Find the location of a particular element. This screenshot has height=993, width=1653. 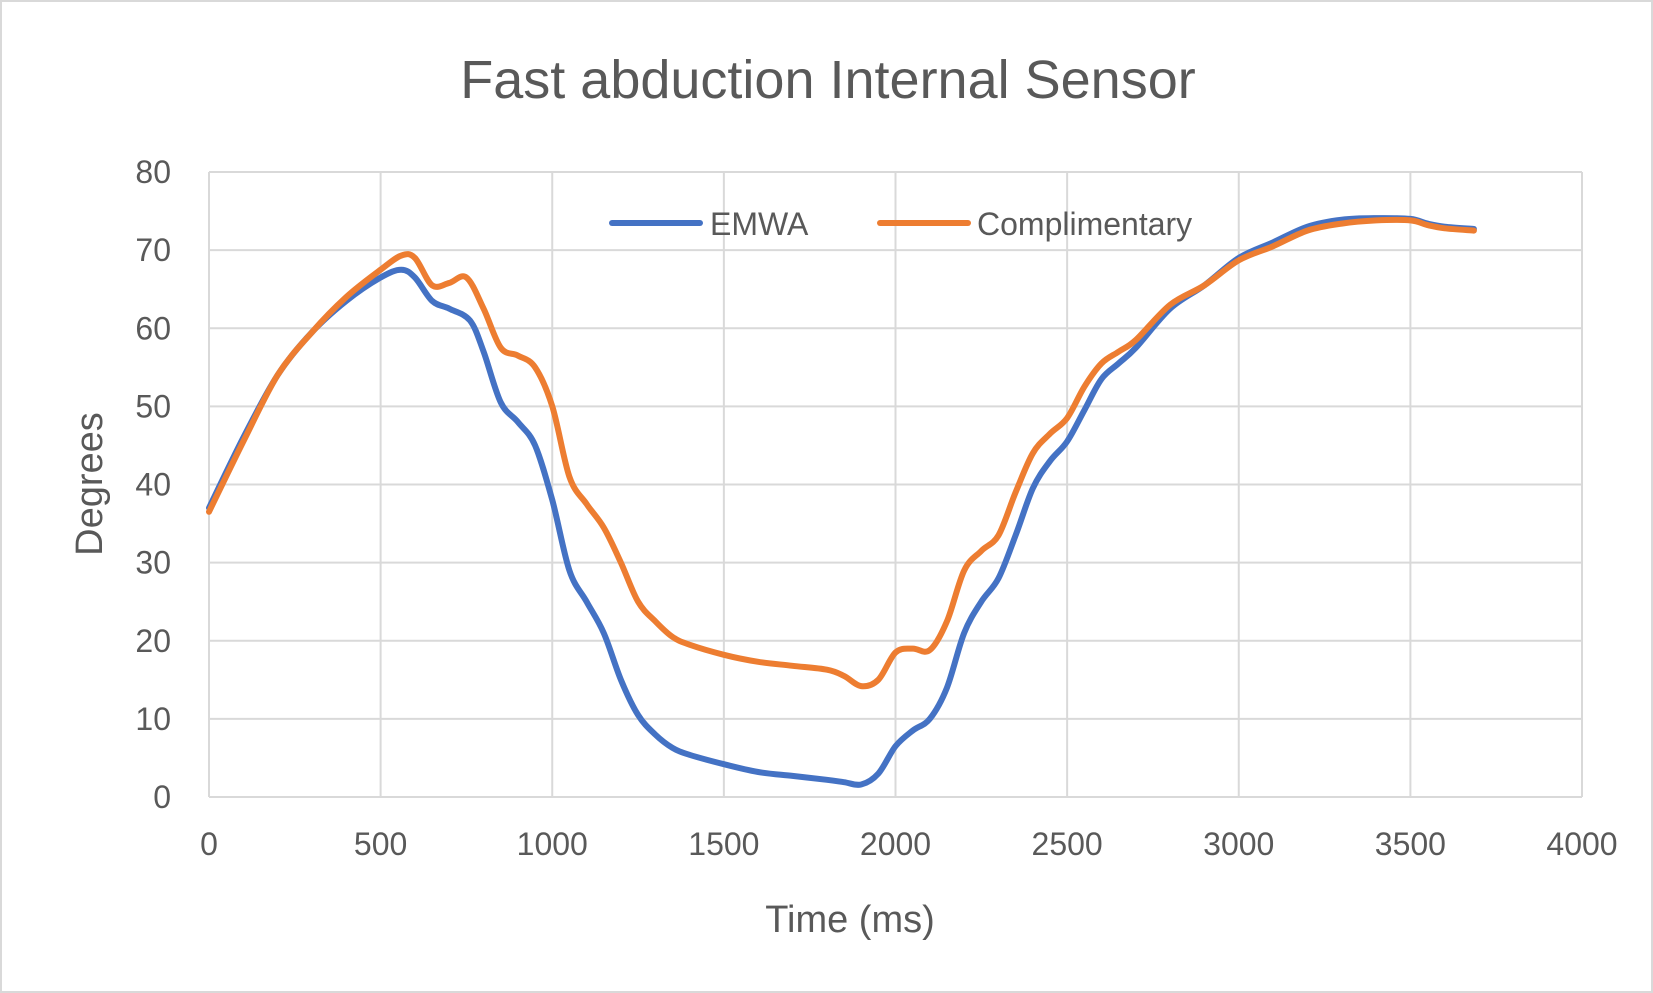

legend-label-emwa: EMWA is located at coordinates (759, 224).